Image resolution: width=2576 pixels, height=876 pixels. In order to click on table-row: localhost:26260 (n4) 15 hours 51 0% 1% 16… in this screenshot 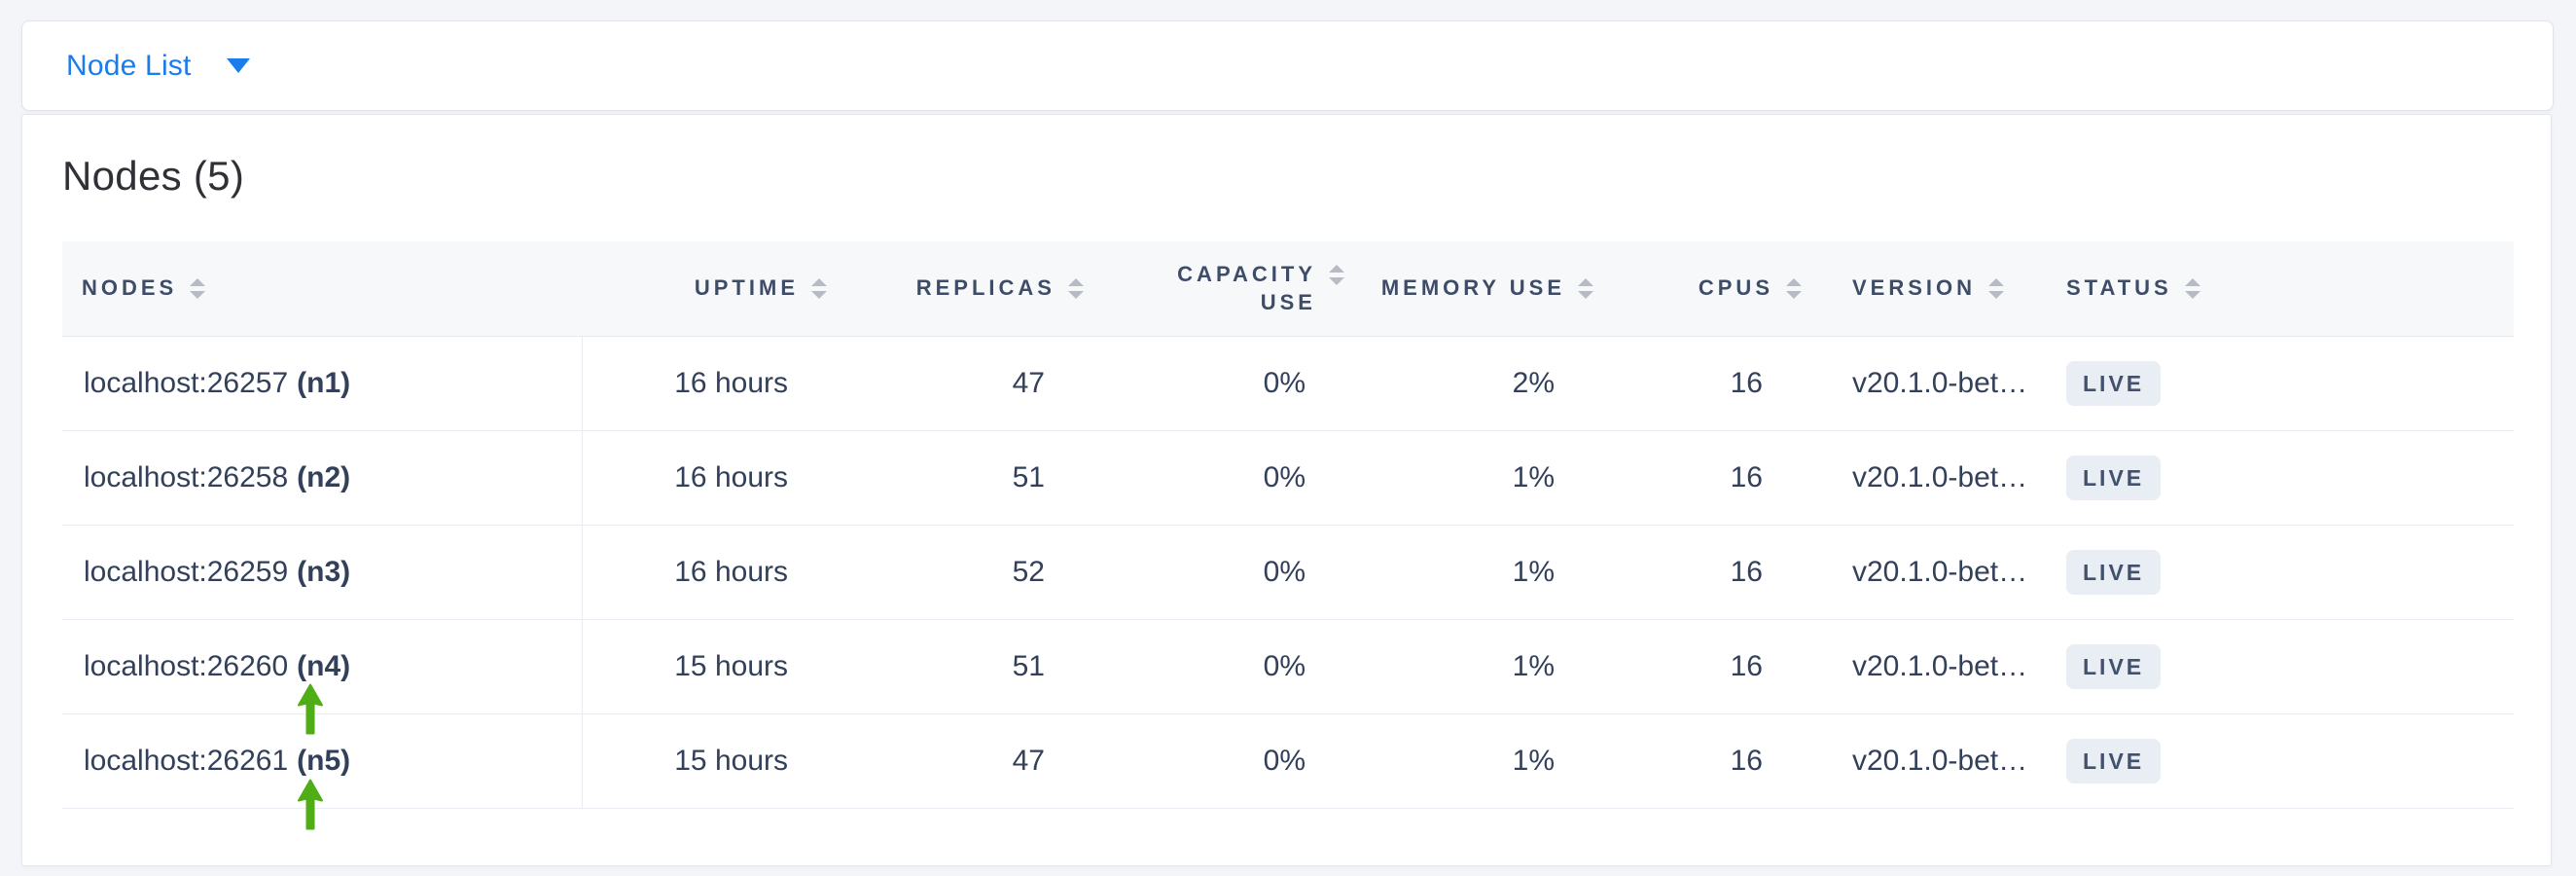, I will do `click(1288, 667)`.